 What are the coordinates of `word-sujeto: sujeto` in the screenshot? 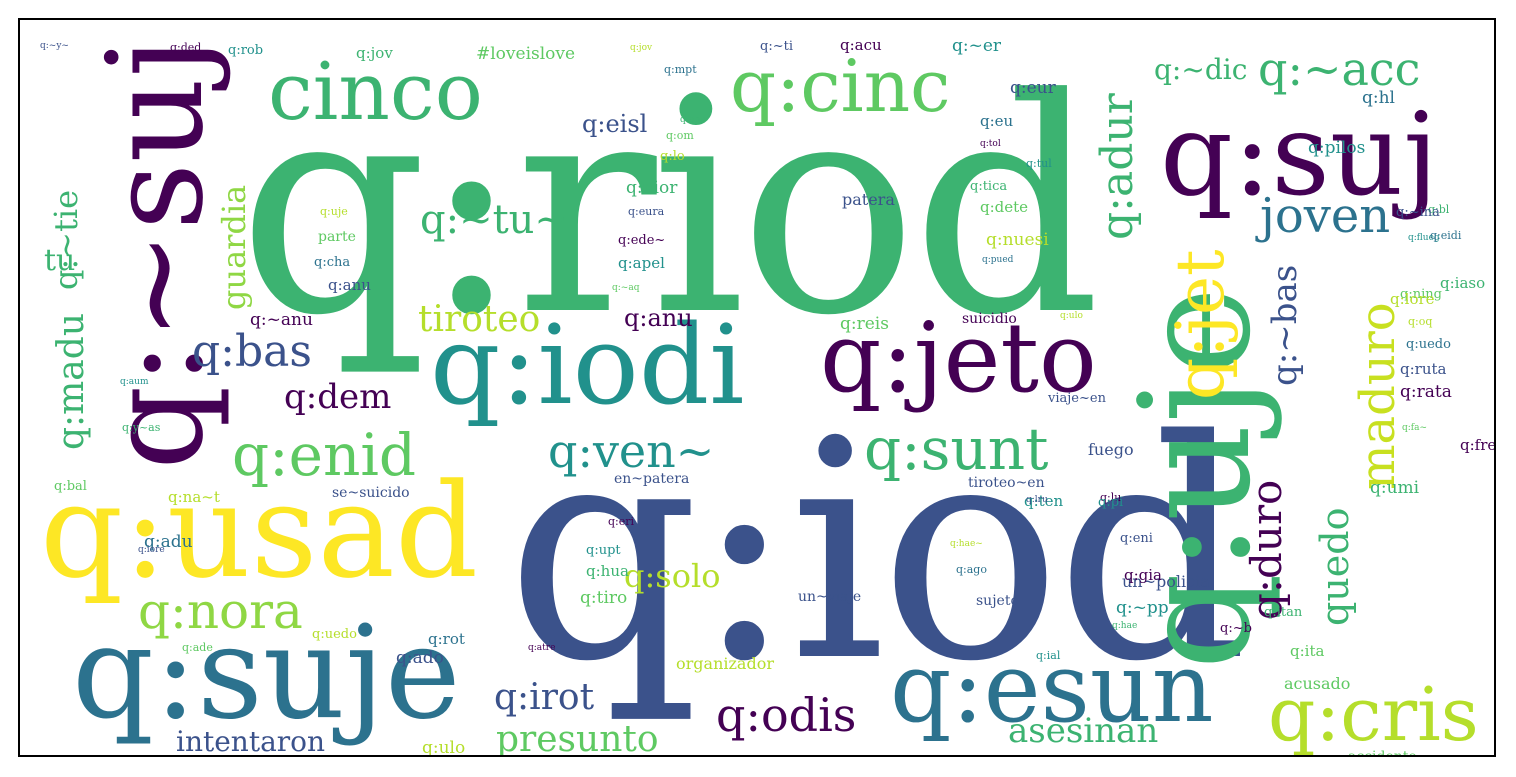 It's located at (997, 601).